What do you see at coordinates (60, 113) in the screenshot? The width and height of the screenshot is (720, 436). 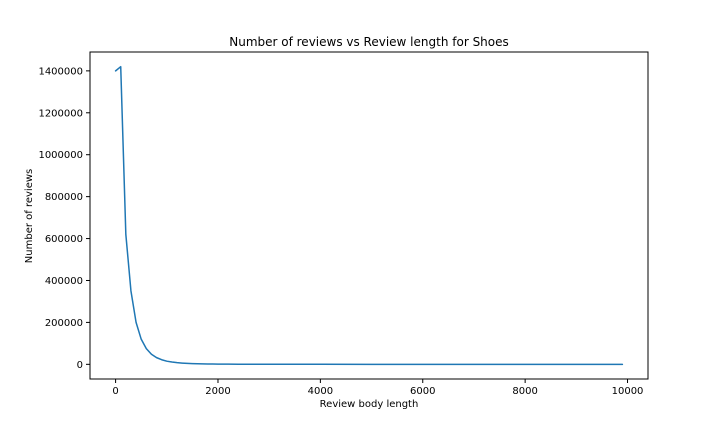 I see `y-tick-label: 1200000` at bounding box center [60, 113].